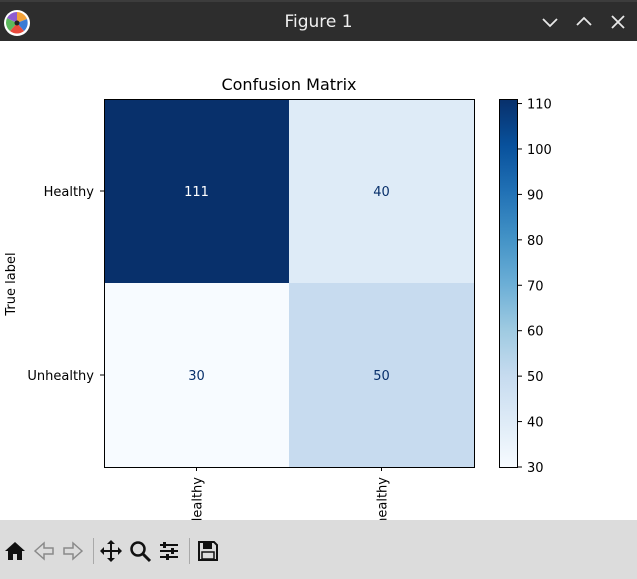 Image resolution: width=637 pixels, height=579 pixels. I want to click on forward-button, so click(73, 551).